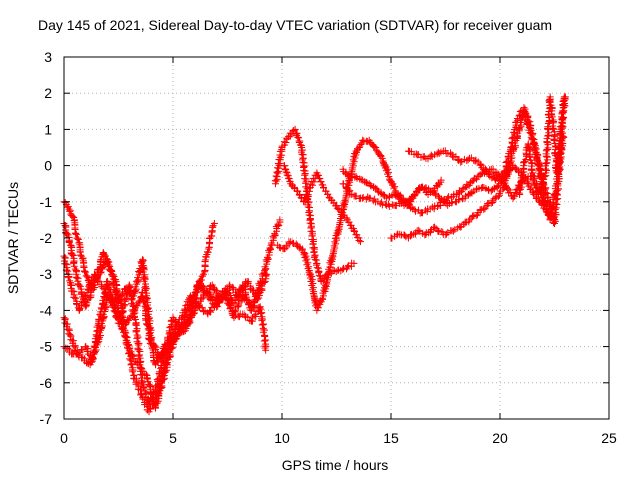  I want to click on y-tick-label: 1, so click(48, 129).